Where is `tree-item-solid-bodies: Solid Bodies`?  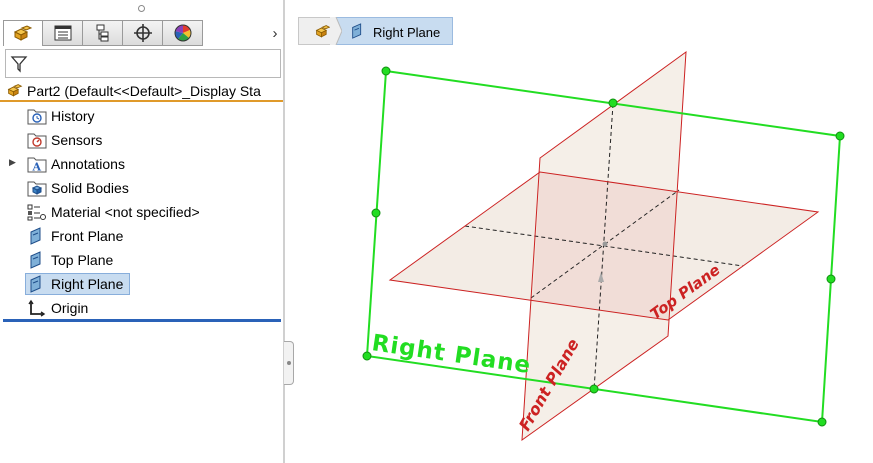
tree-item-solid-bodies: Solid Bodies is located at coordinates (141, 188).